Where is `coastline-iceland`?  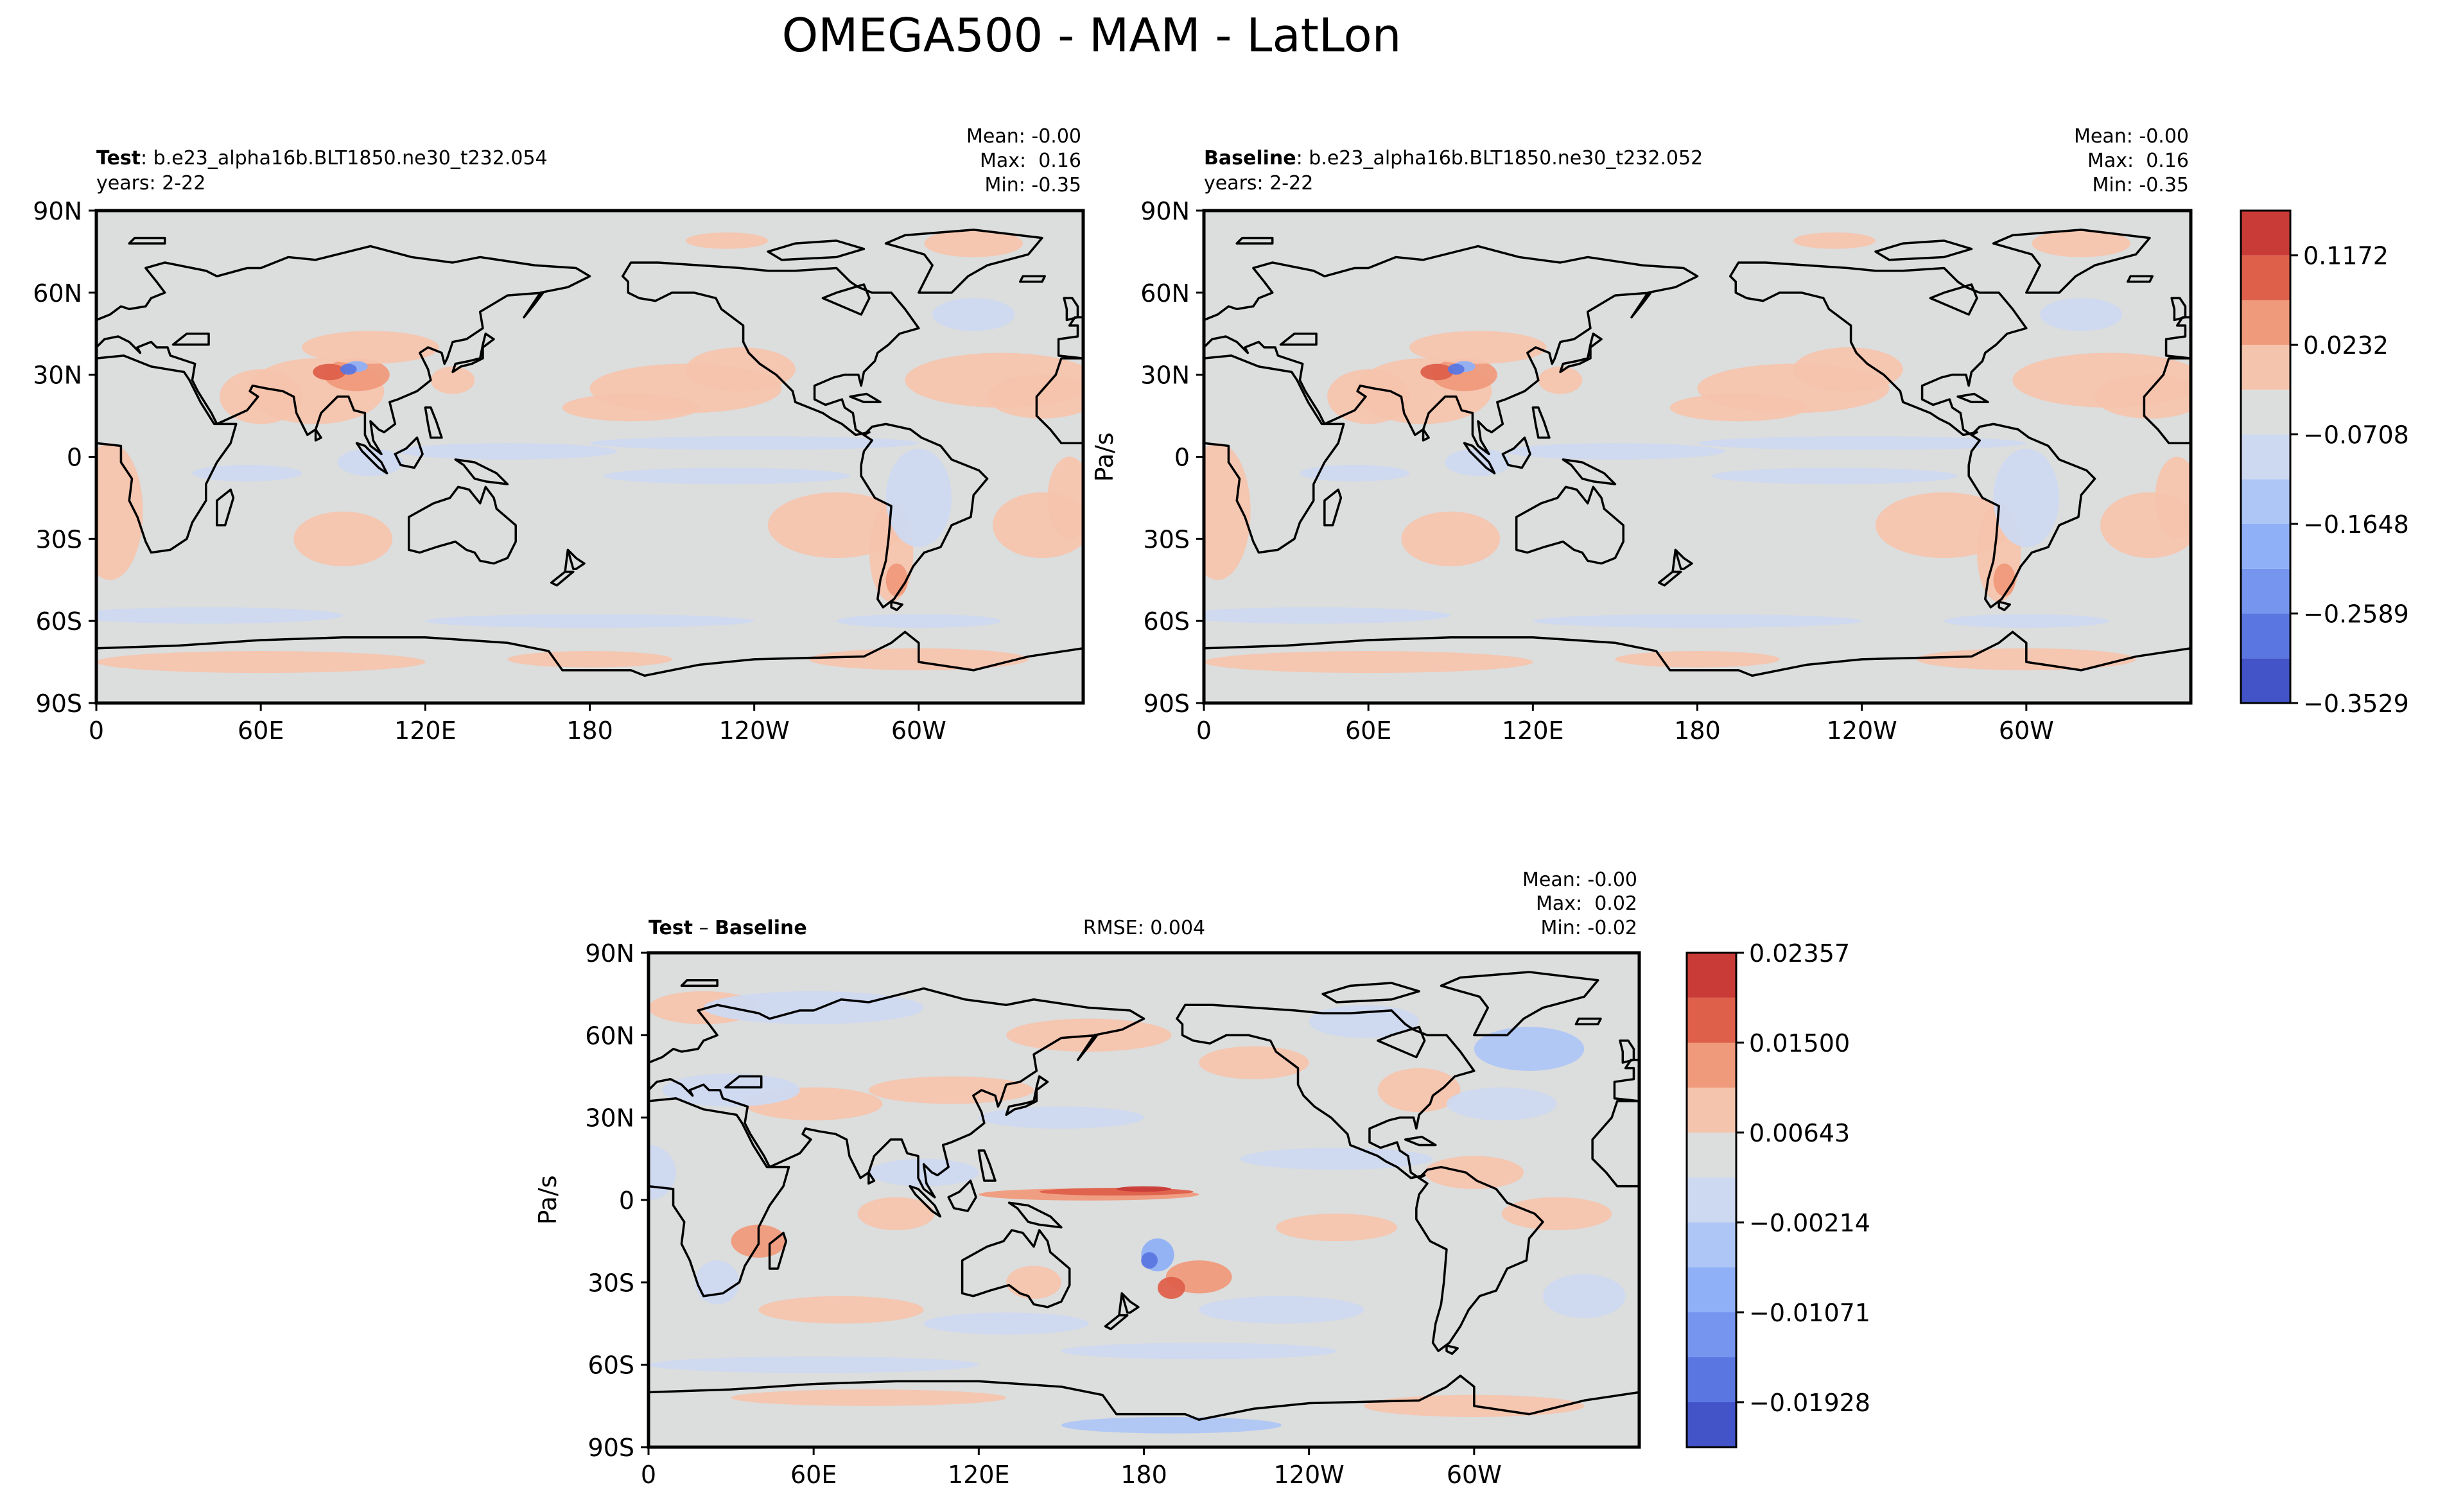 coastline-iceland is located at coordinates (1588, 1021).